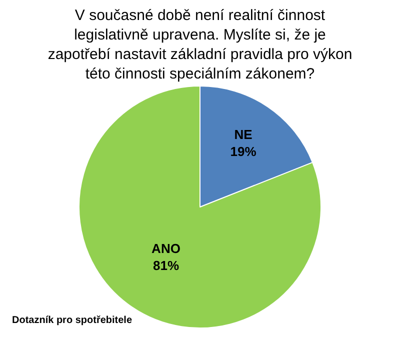  What do you see at coordinates (166, 248) in the screenshot?
I see `slice-label: ANO` at bounding box center [166, 248].